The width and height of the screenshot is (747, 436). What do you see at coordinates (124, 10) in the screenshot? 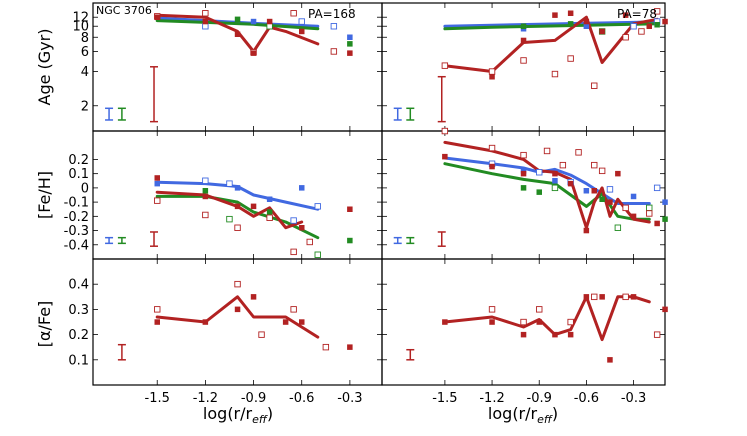
I see `figure-title: NGC 3706` at bounding box center [124, 10].